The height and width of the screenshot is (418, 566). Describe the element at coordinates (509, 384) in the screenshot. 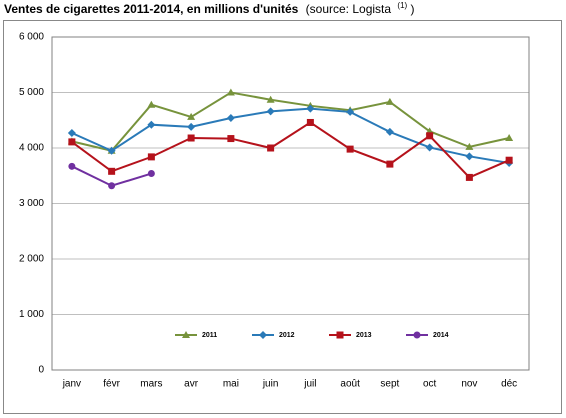

I see `x-tick-label: déc` at that location.